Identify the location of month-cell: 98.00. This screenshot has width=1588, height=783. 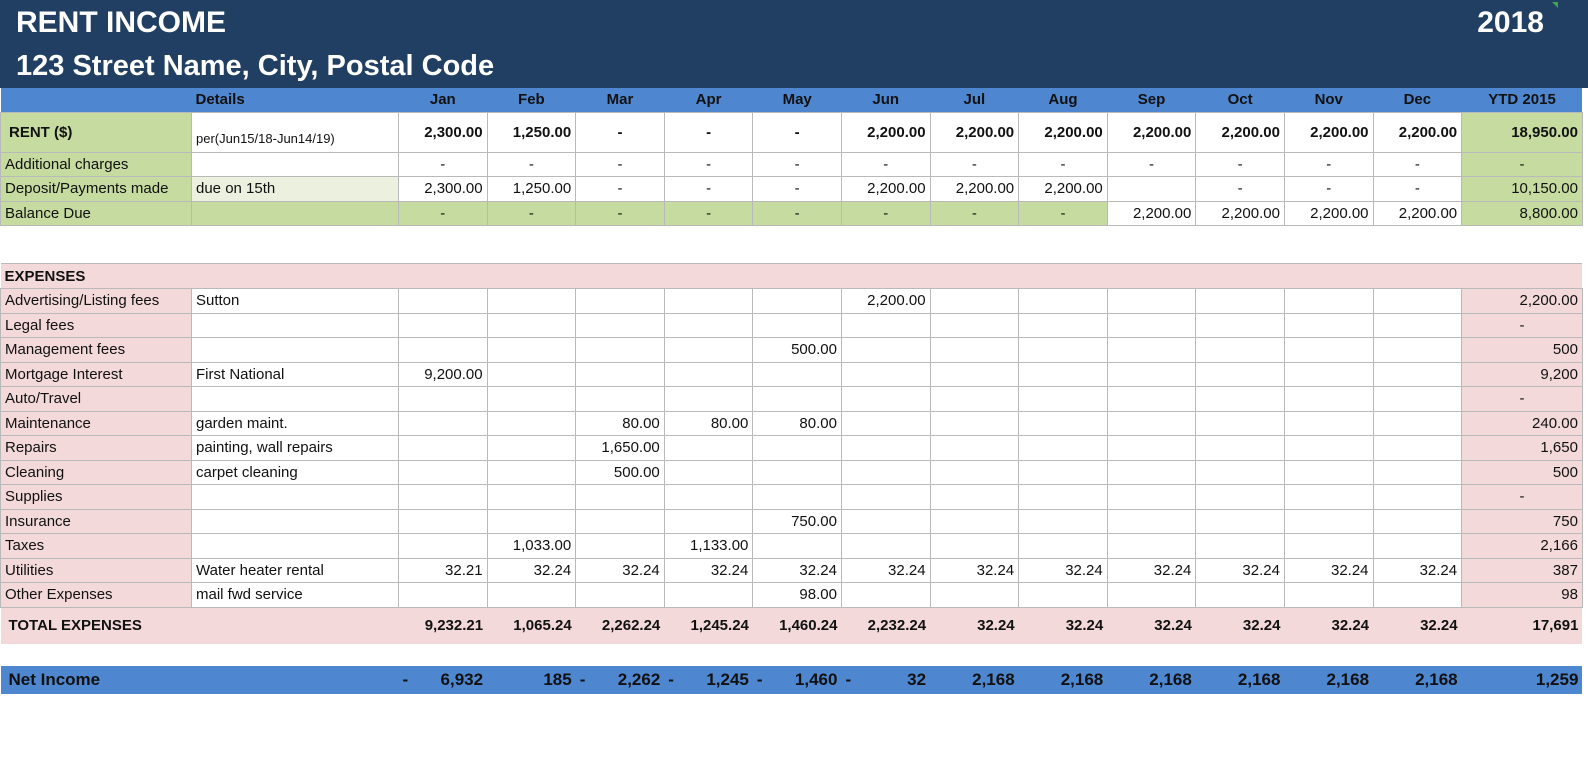
(797, 595).